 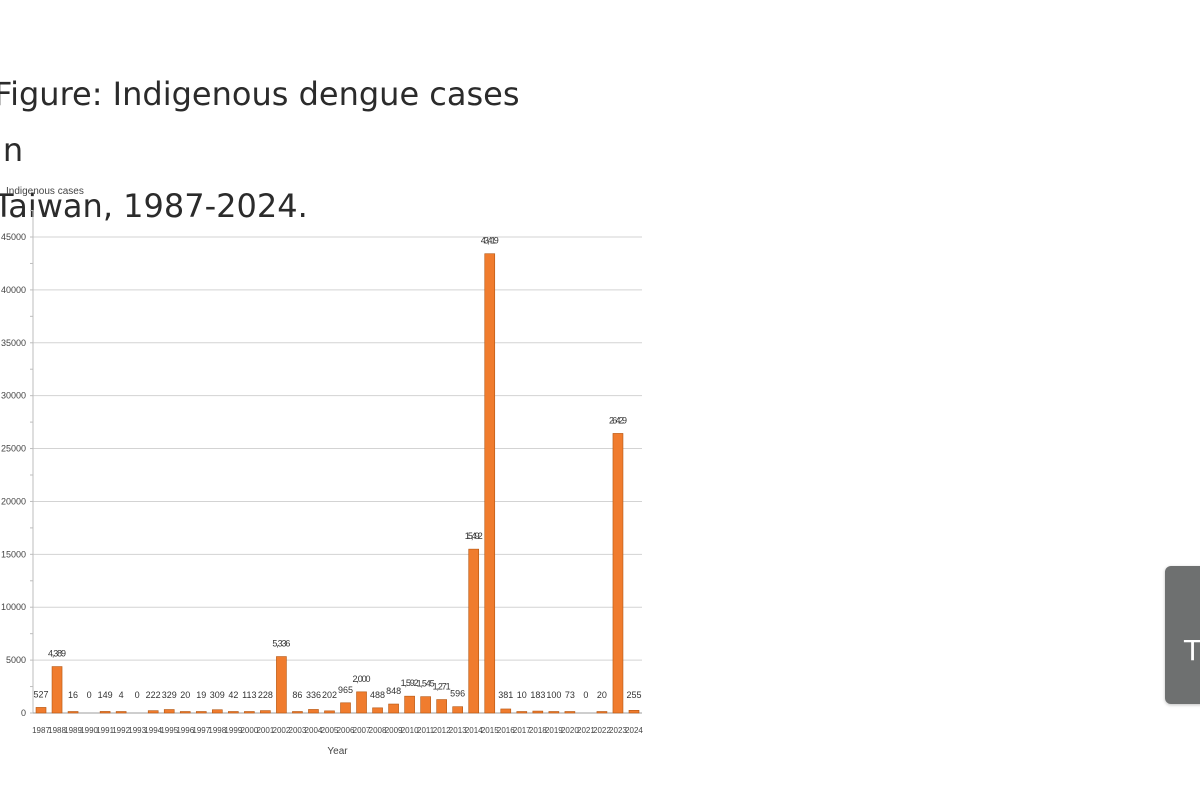 What do you see at coordinates (329, 712) in the screenshot?
I see `bar-2005` at bounding box center [329, 712].